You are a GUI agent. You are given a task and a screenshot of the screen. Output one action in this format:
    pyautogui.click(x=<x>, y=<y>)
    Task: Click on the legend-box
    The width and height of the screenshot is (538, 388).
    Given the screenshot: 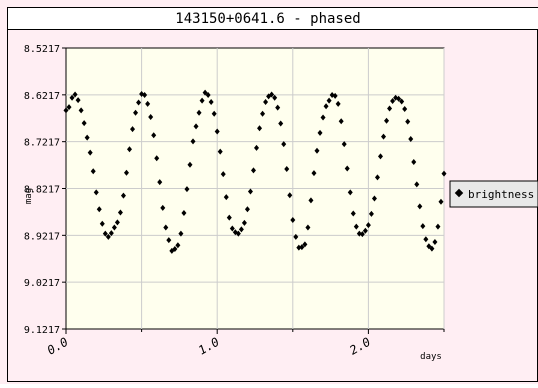 What is the action you would take?
    pyautogui.click(x=493, y=194)
    